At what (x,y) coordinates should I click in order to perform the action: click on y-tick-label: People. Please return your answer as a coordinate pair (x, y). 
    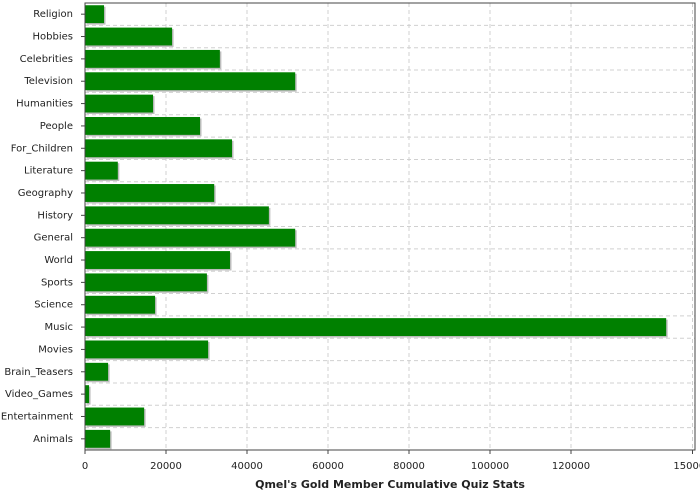
    Looking at the image, I should click on (56, 126).